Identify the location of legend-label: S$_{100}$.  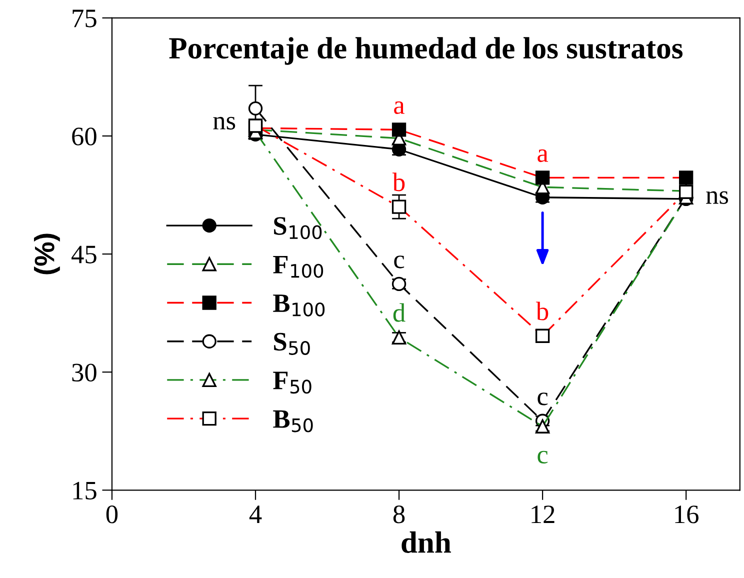
(298, 228).